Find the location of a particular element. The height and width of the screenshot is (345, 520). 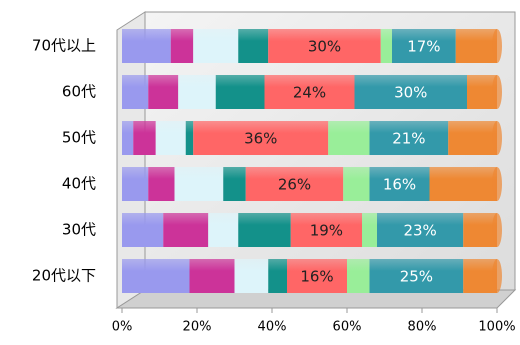

x-tick-label: 80% is located at coordinates (422, 327).